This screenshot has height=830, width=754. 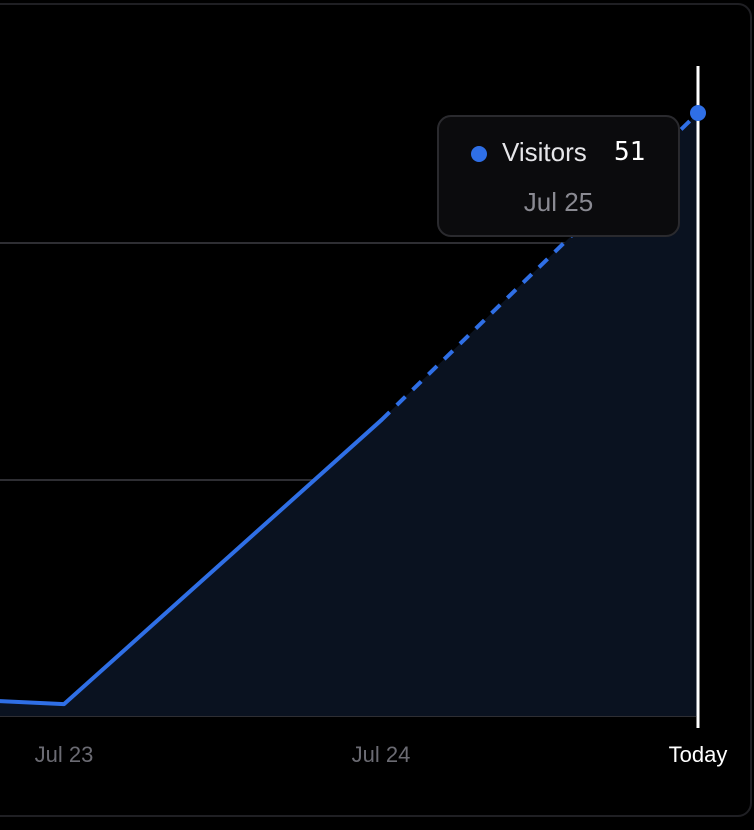 What do you see at coordinates (698, 754) in the screenshot?
I see `x-tick-label: Today` at bounding box center [698, 754].